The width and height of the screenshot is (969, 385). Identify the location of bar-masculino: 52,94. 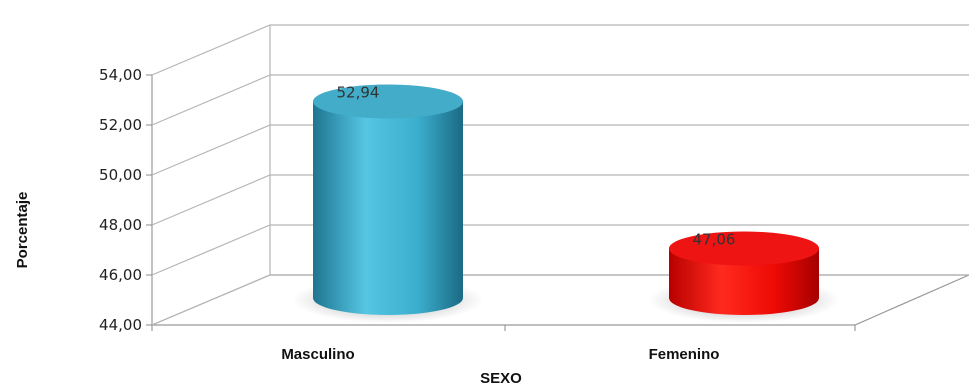
(388, 203).